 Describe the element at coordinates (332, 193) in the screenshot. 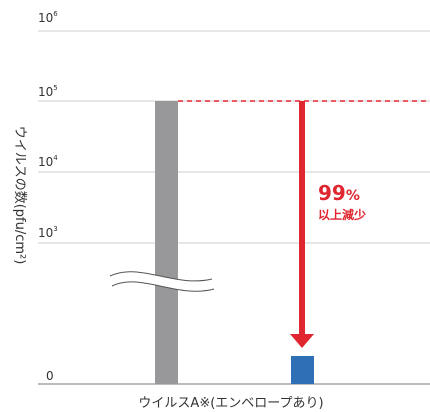

I see `reduction-percent-number: 99` at that location.